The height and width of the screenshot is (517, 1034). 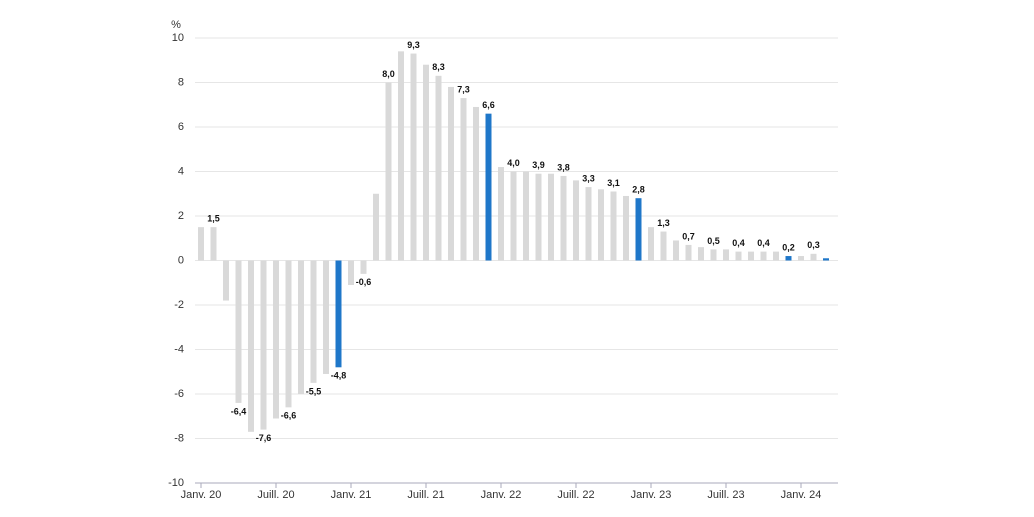 What do you see at coordinates (275, 495) in the screenshot?
I see `x-tick-label: Juill. 20` at bounding box center [275, 495].